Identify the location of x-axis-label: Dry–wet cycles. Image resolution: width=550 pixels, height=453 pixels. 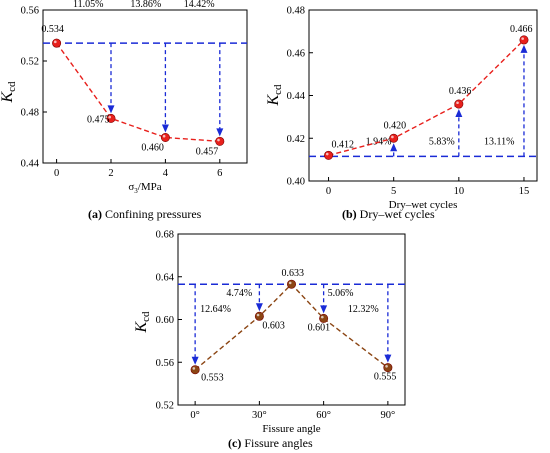
(423, 205).